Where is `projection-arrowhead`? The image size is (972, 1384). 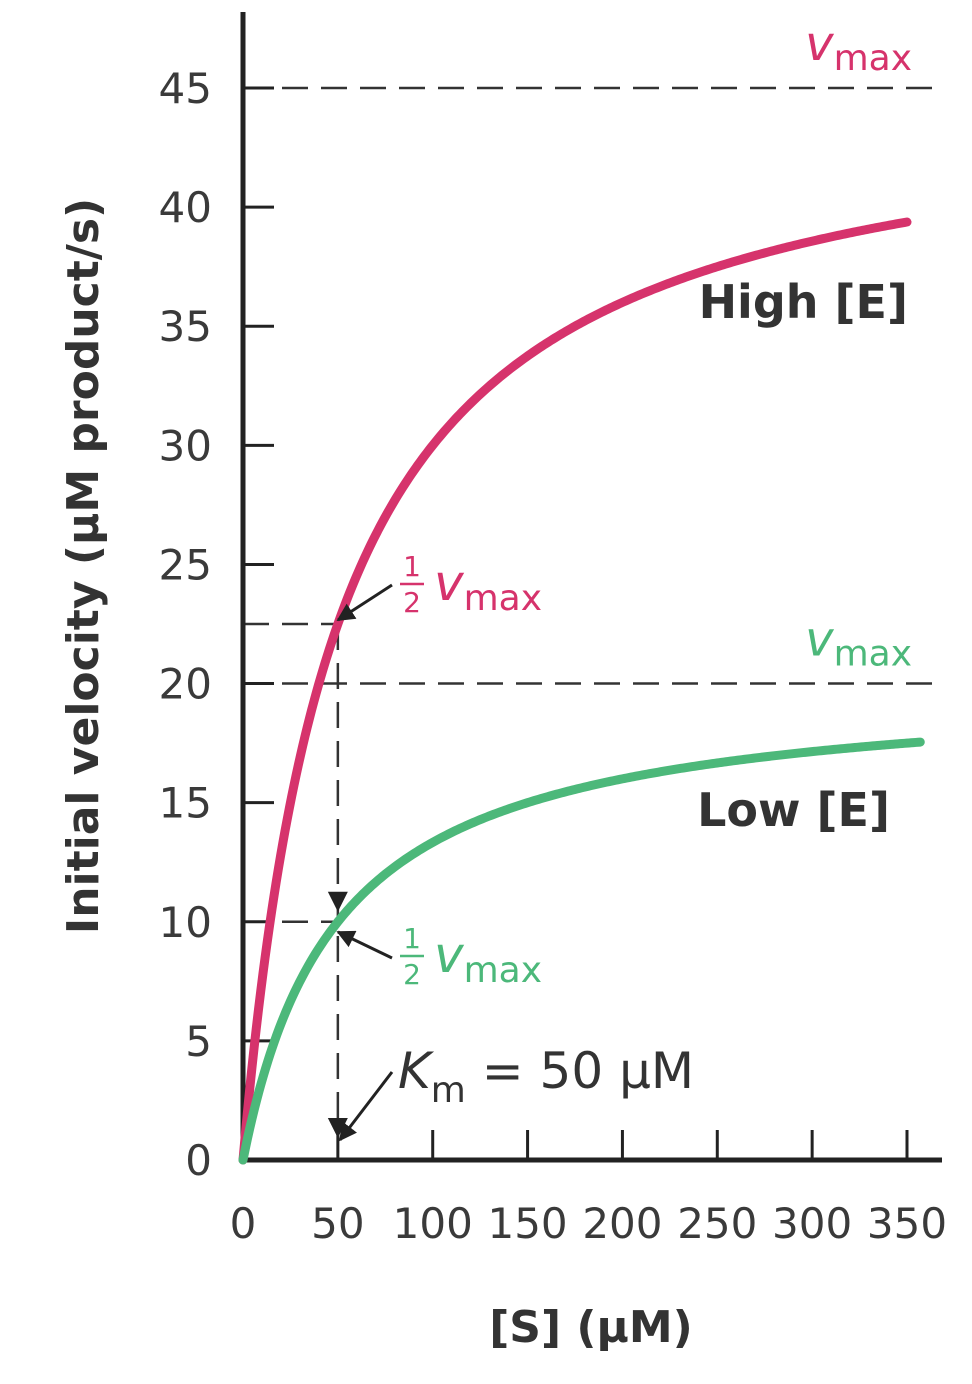
projection-arrowhead is located at coordinates (337, 901).